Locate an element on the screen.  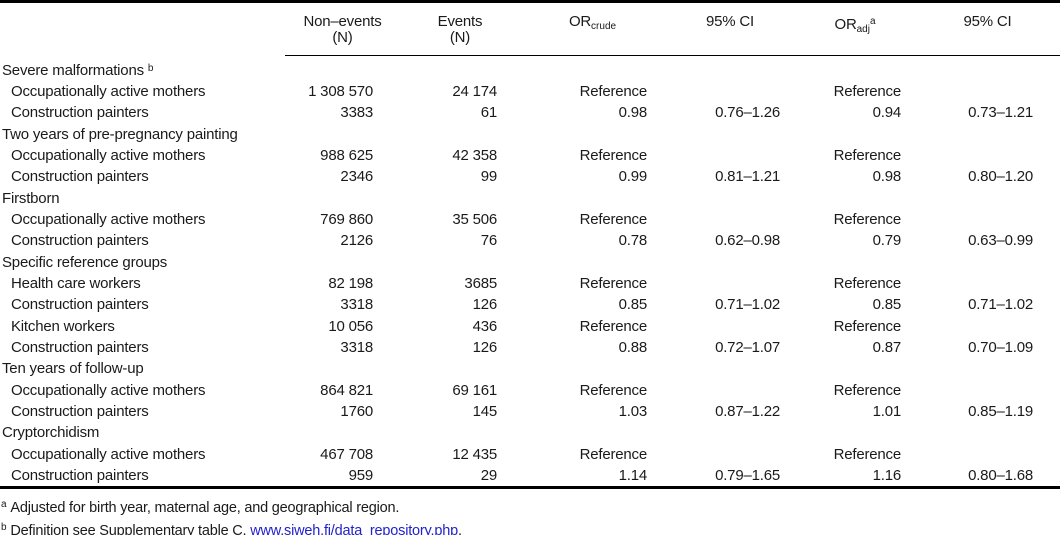
or-adj-footnote-marker: a is located at coordinates (872, 21).